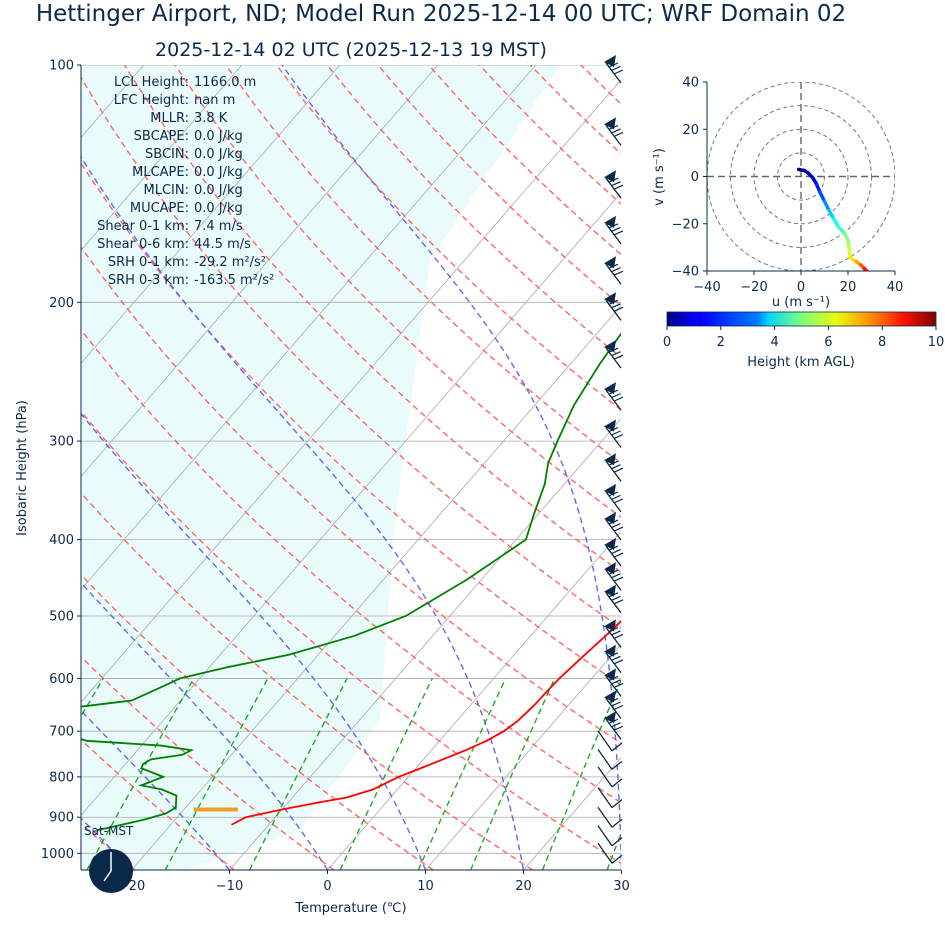  What do you see at coordinates (774, 342) in the screenshot?
I see `colorbar-tick-label: 4` at bounding box center [774, 342].